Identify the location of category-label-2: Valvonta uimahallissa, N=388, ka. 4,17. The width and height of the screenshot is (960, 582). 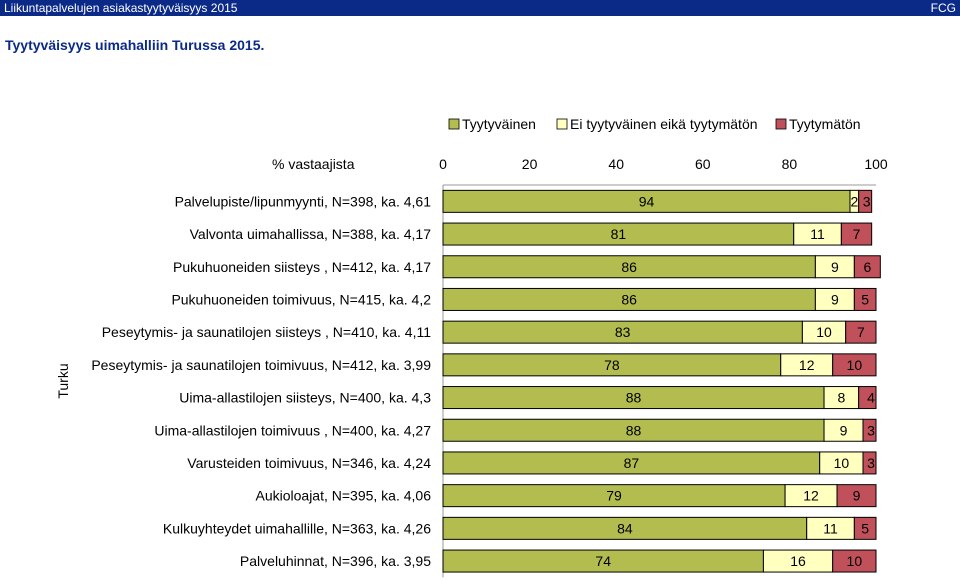
(311, 234).